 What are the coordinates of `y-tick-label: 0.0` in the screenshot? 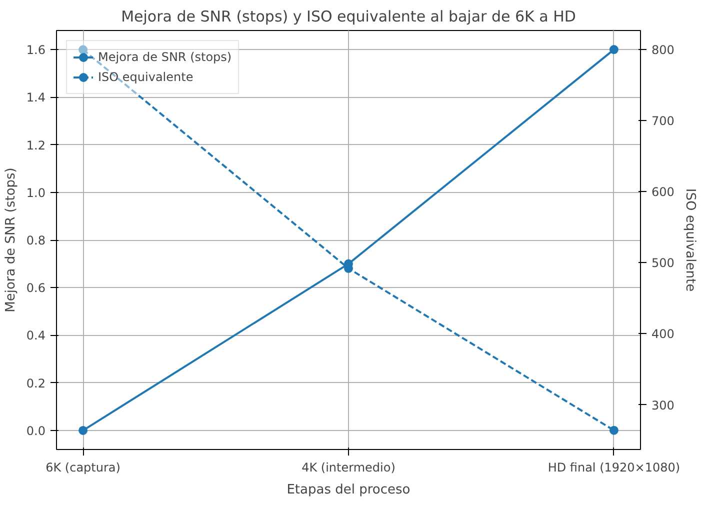 It's located at (36, 431).